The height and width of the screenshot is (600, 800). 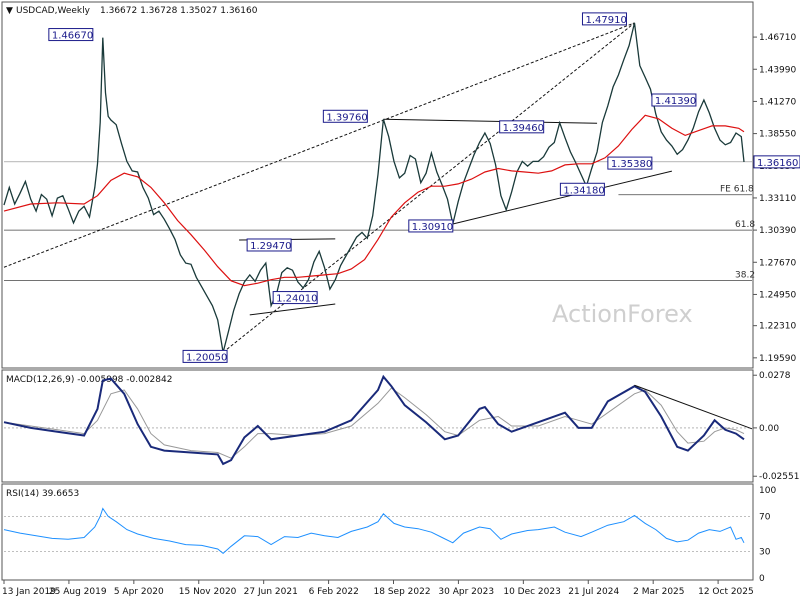 What do you see at coordinates (53, 11) in the screenshot?
I see `symbol-label: USDCAD,Weekly` at bounding box center [53, 11].